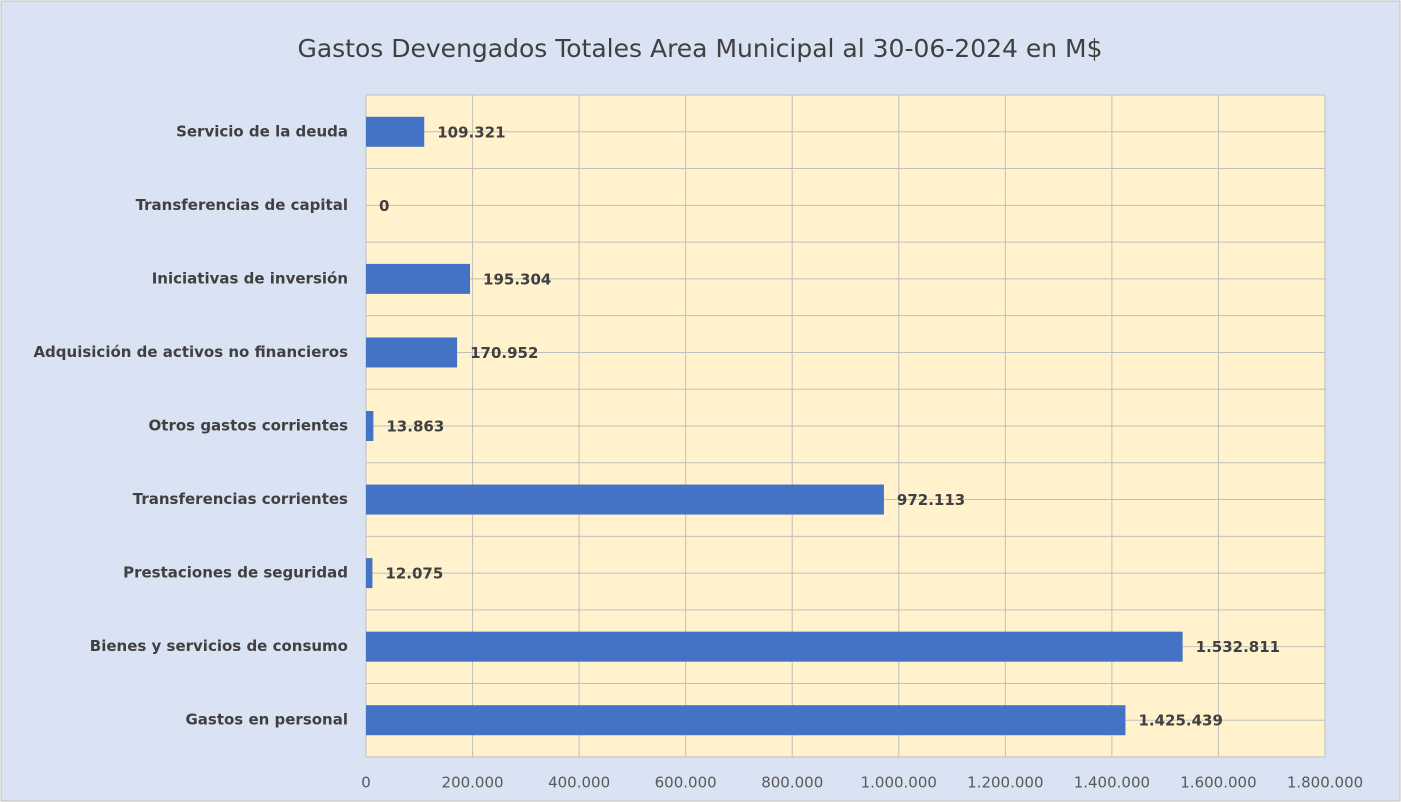 This screenshot has height=802, width=1401. What do you see at coordinates (414, 574) in the screenshot?
I see `data-label: 12.075` at bounding box center [414, 574].